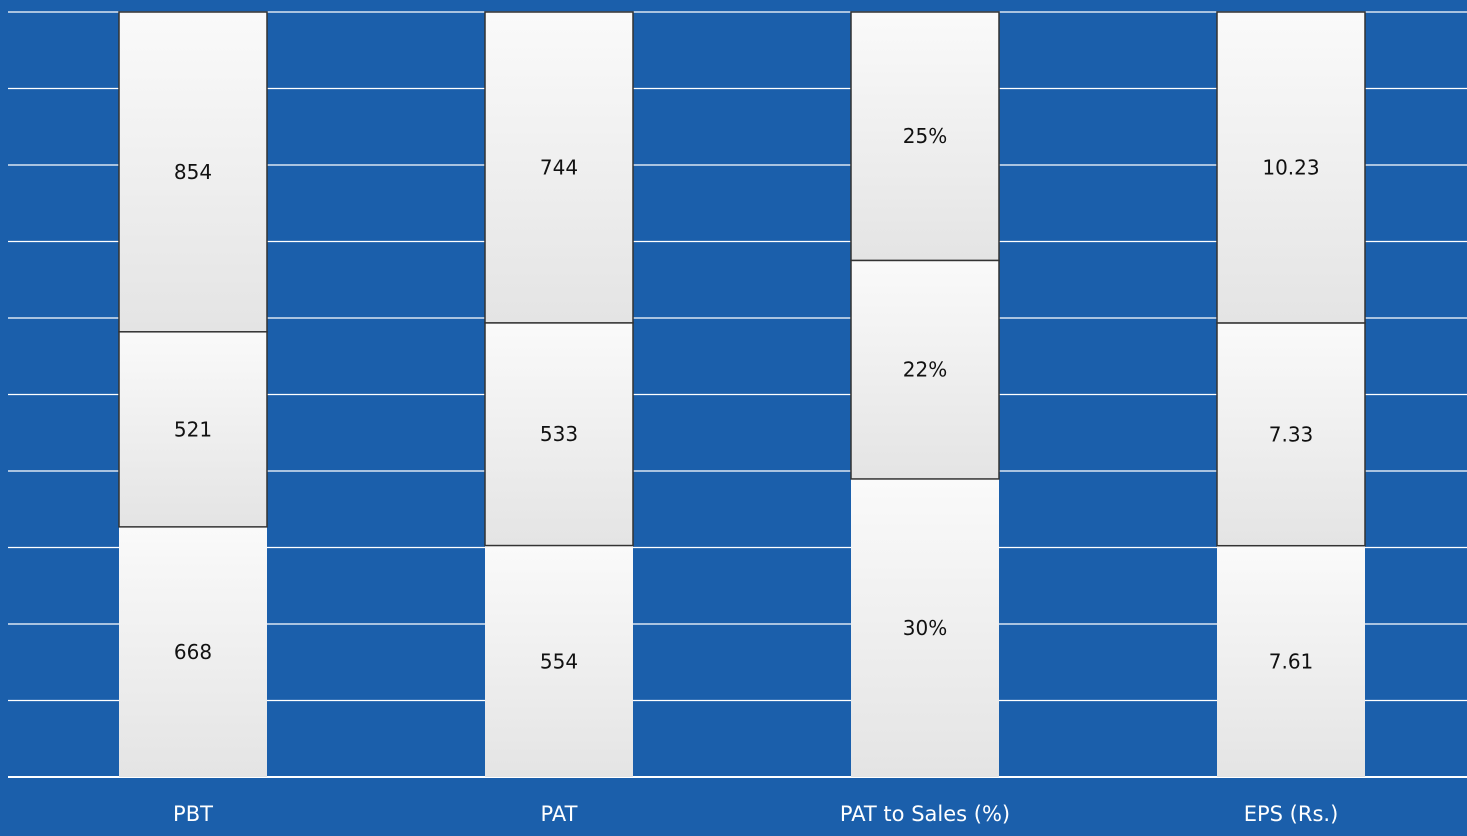 This screenshot has width=1467, height=836. I want to click on data-label: 25%, so click(925, 136).